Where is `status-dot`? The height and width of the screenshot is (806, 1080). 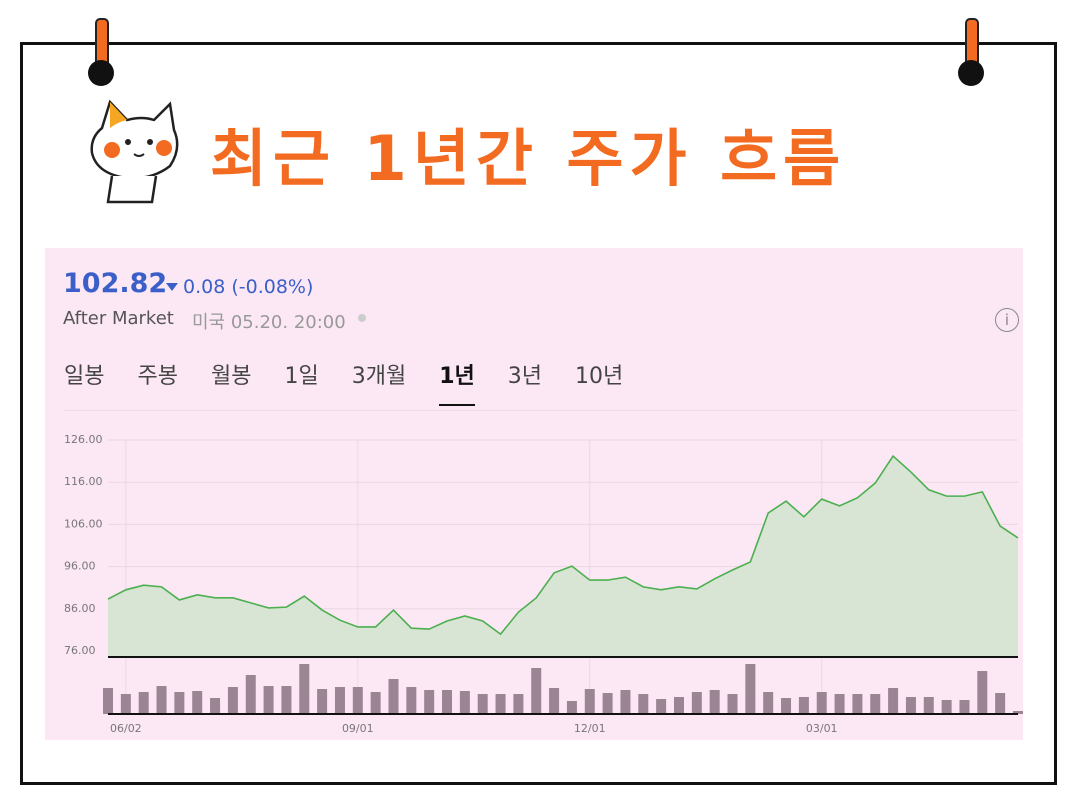
status-dot is located at coordinates (362, 318).